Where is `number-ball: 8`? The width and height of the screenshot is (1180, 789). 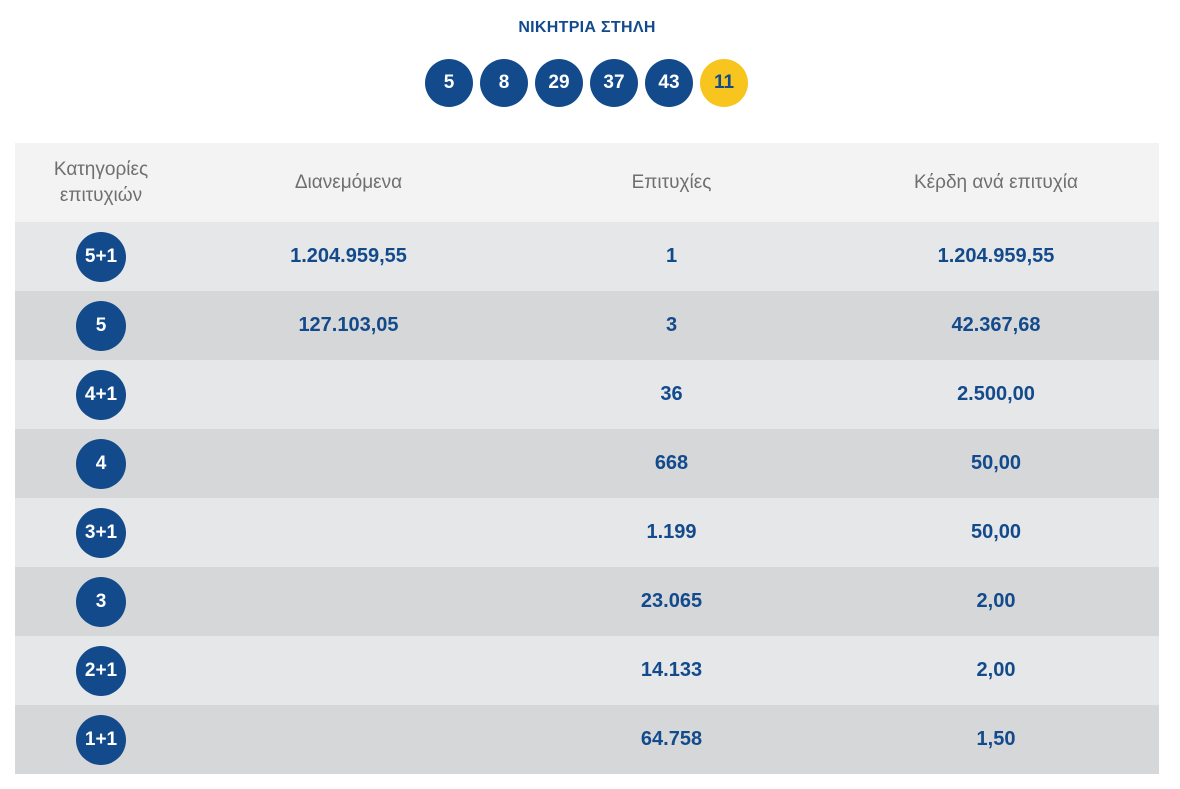 number-ball: 8 is located at coordinates (504, 83).